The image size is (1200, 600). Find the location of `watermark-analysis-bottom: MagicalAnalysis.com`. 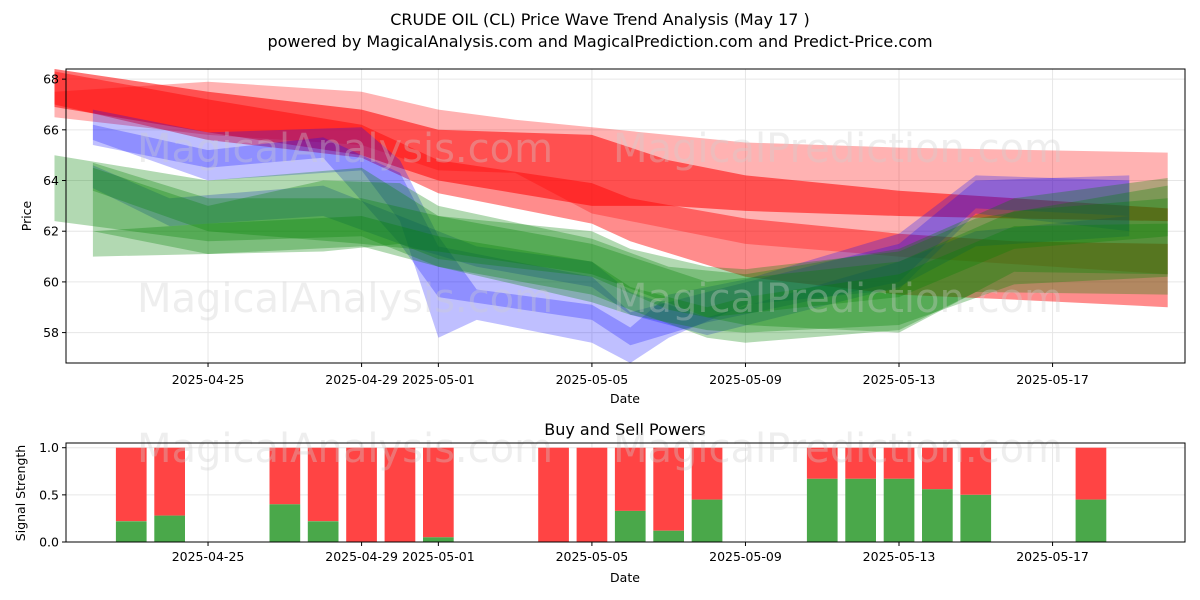

watermark-analysis-bottom: MagicalAnalysis.com is located at coordinates (345, 449).